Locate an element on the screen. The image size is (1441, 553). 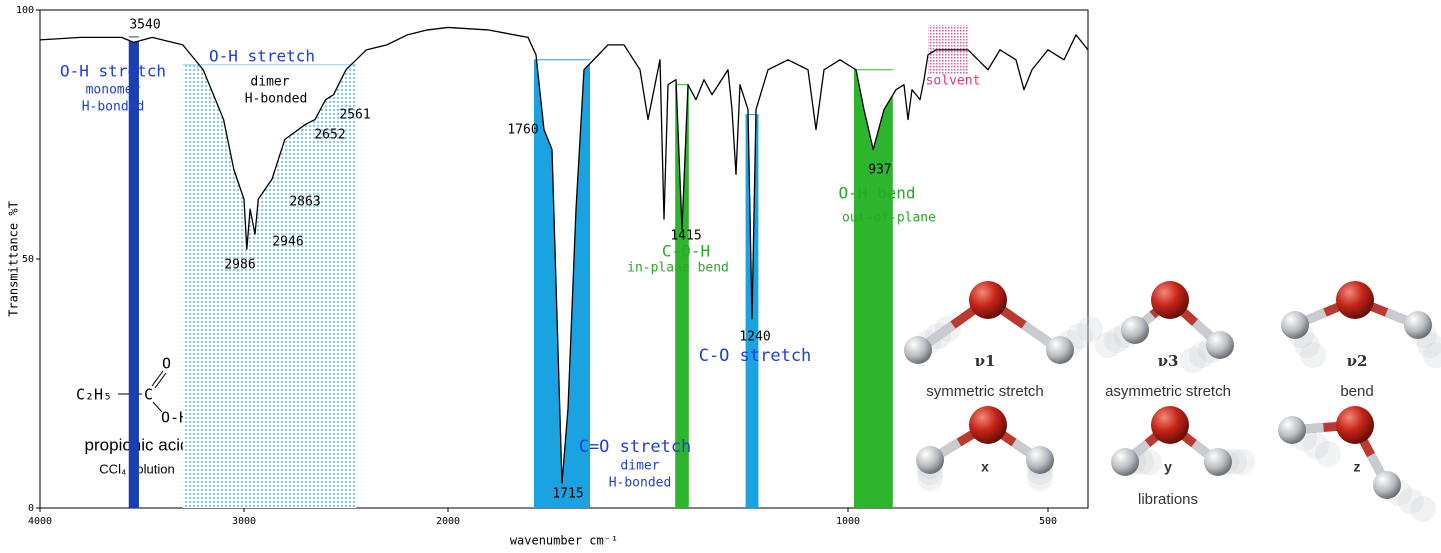
annotation: 1240 is located at coordinates (754, 337).